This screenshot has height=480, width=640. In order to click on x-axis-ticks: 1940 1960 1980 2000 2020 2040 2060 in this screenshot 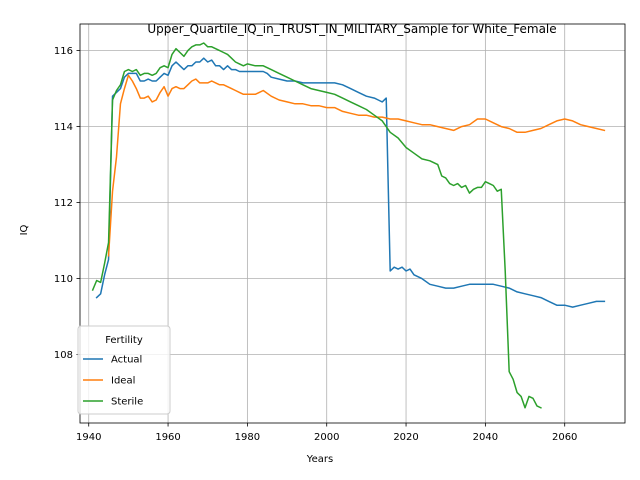, I will do `click(326, 433)`.